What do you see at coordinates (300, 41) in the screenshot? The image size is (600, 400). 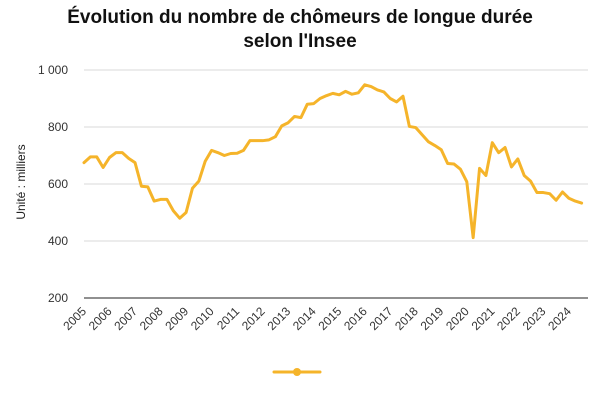 I see `chart-title-line-2: selon l'Insee` at bounding box center [300, 41].